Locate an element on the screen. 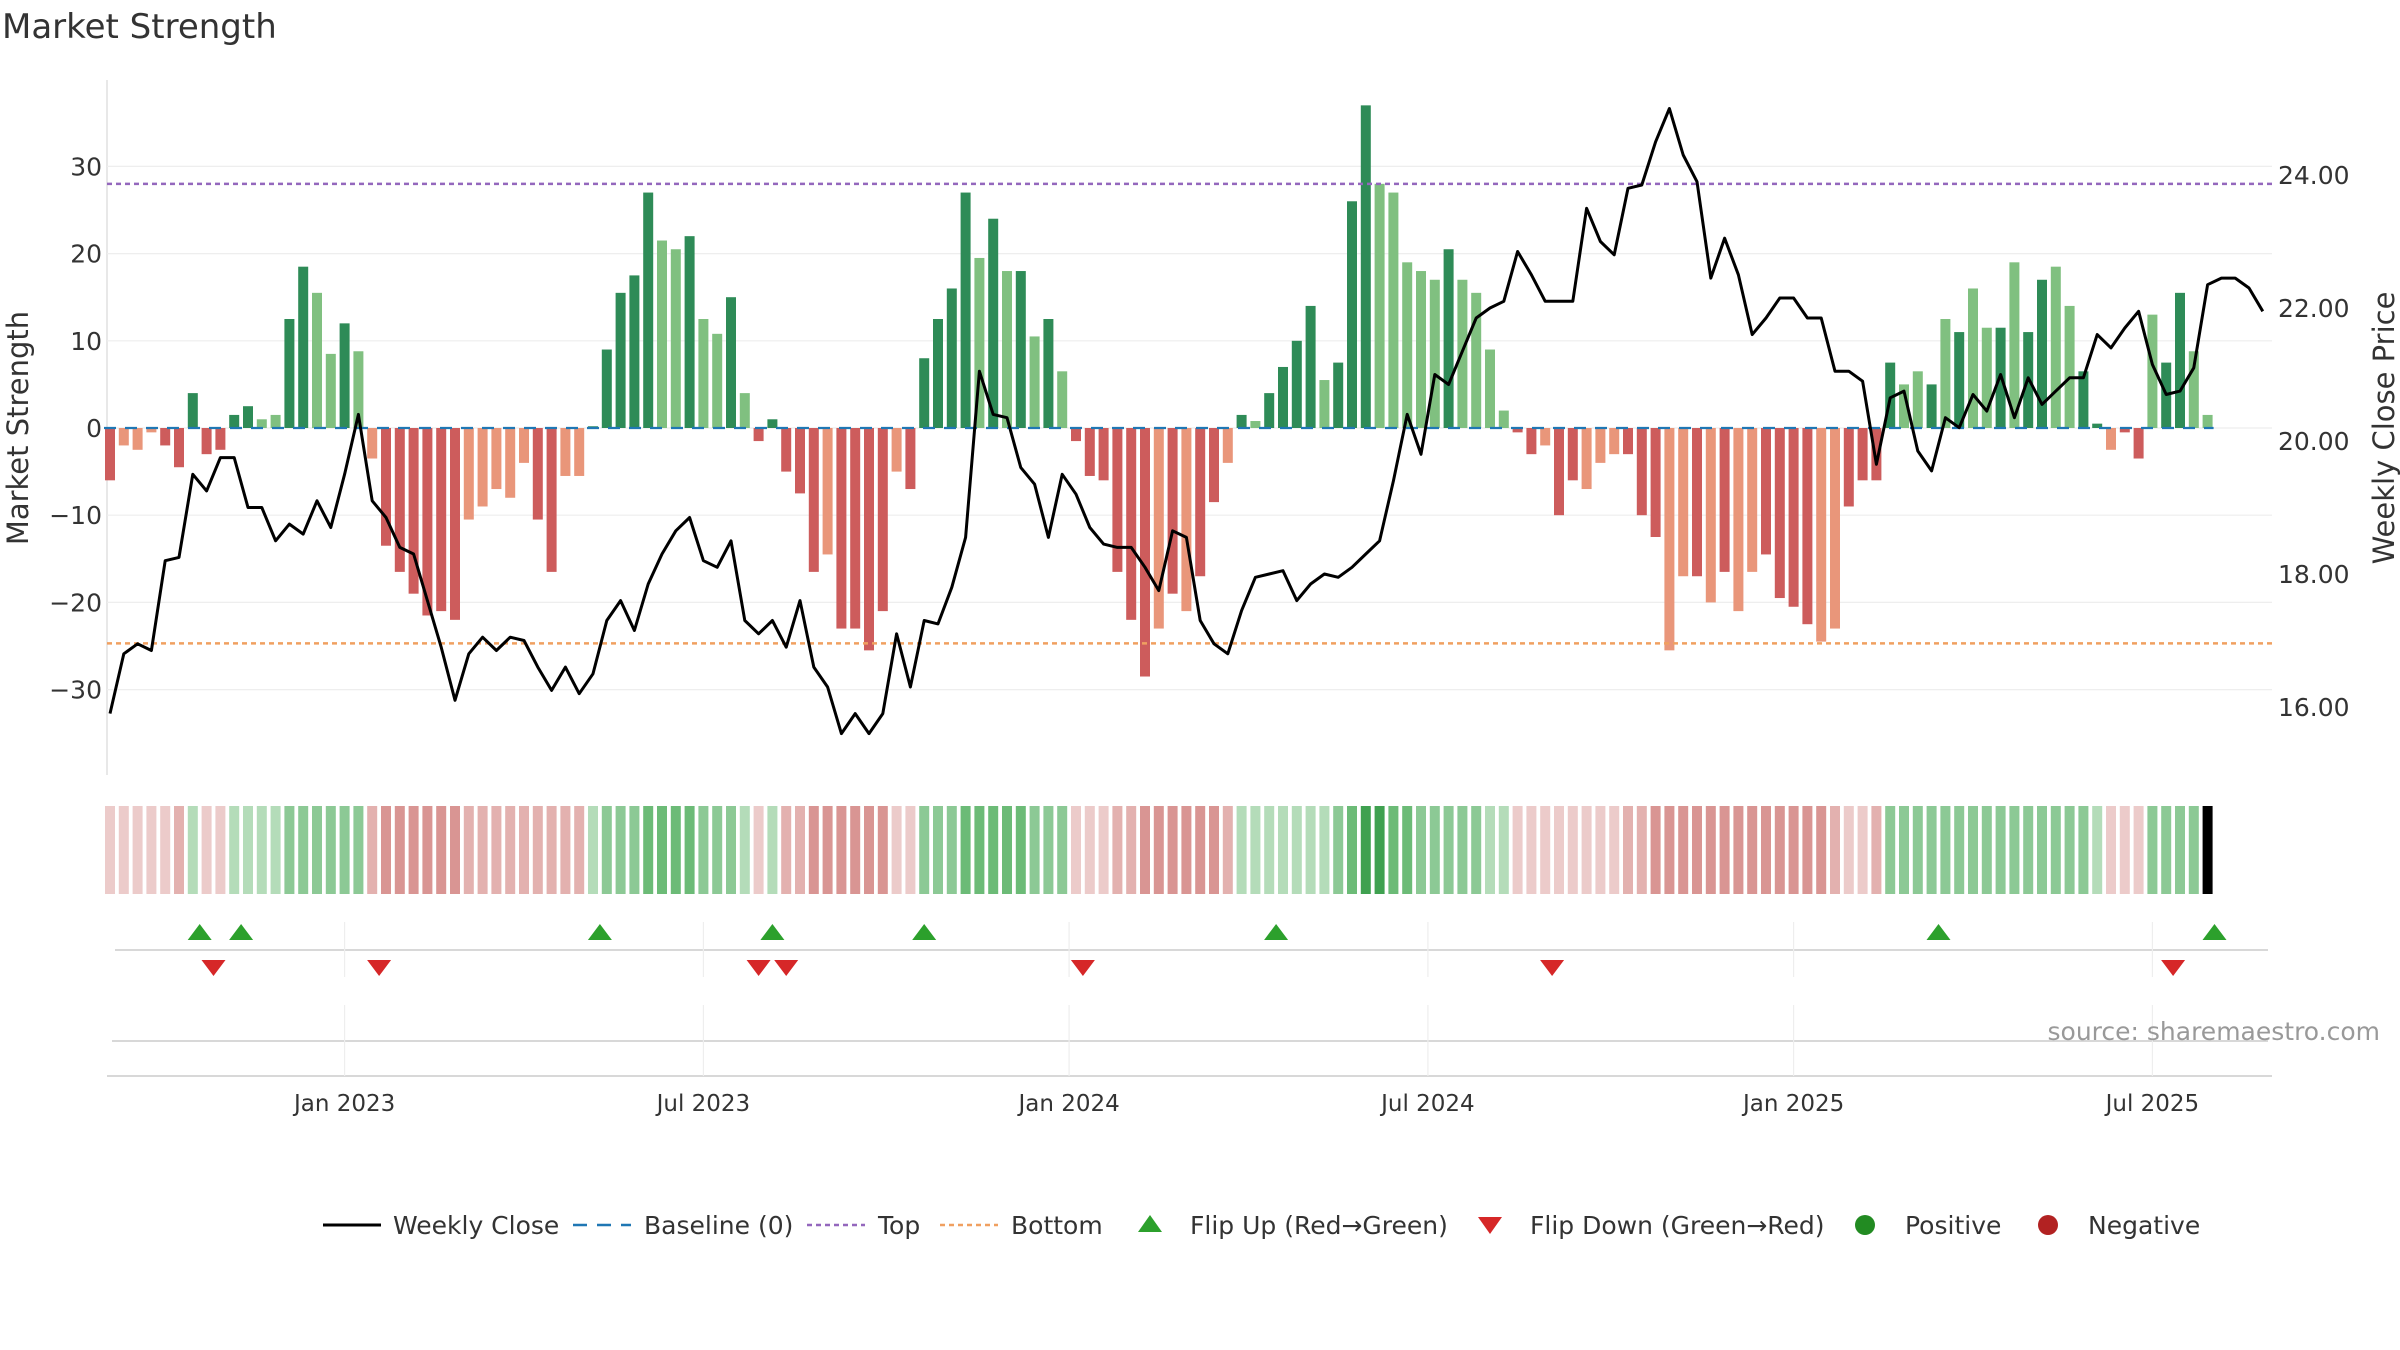 The height and width of the screenshot is (1350, 2400). legend-label: Bottom is located at coordinates (1057, 1225).